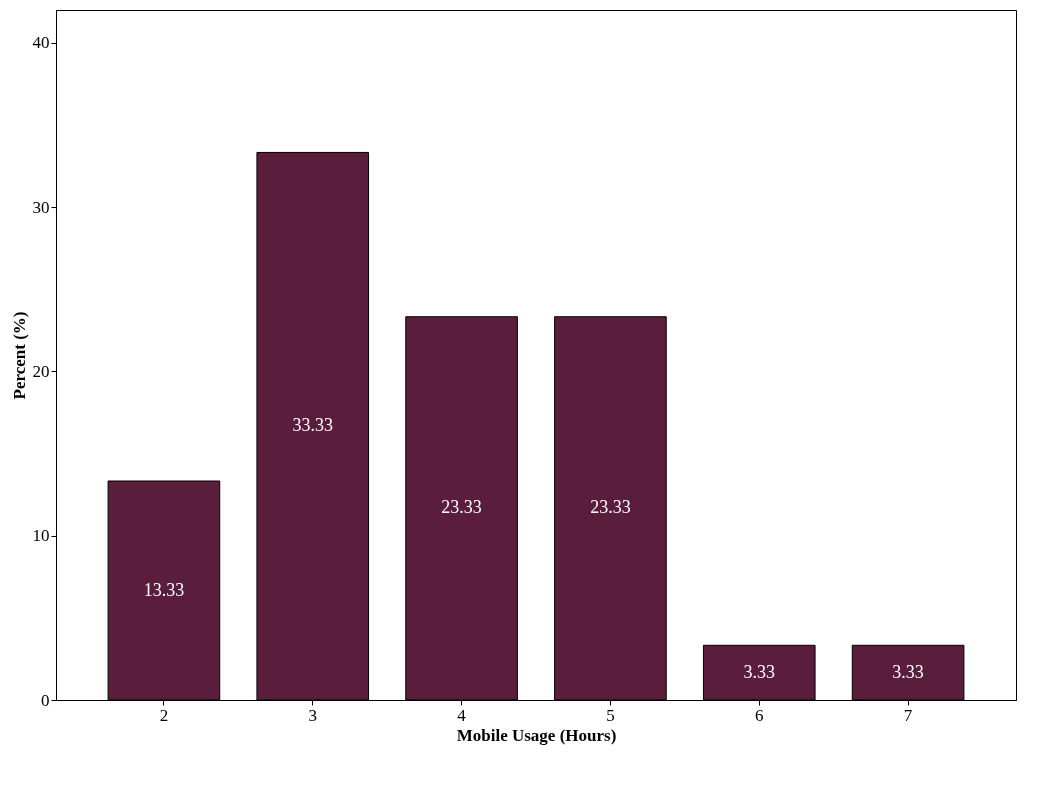 The width and height of the screenshot is (1048, 793). What do you see at coordinates (610, 715) in the screenshot?
I see `x-tick-label: 5` at bounding box center [610, 715].